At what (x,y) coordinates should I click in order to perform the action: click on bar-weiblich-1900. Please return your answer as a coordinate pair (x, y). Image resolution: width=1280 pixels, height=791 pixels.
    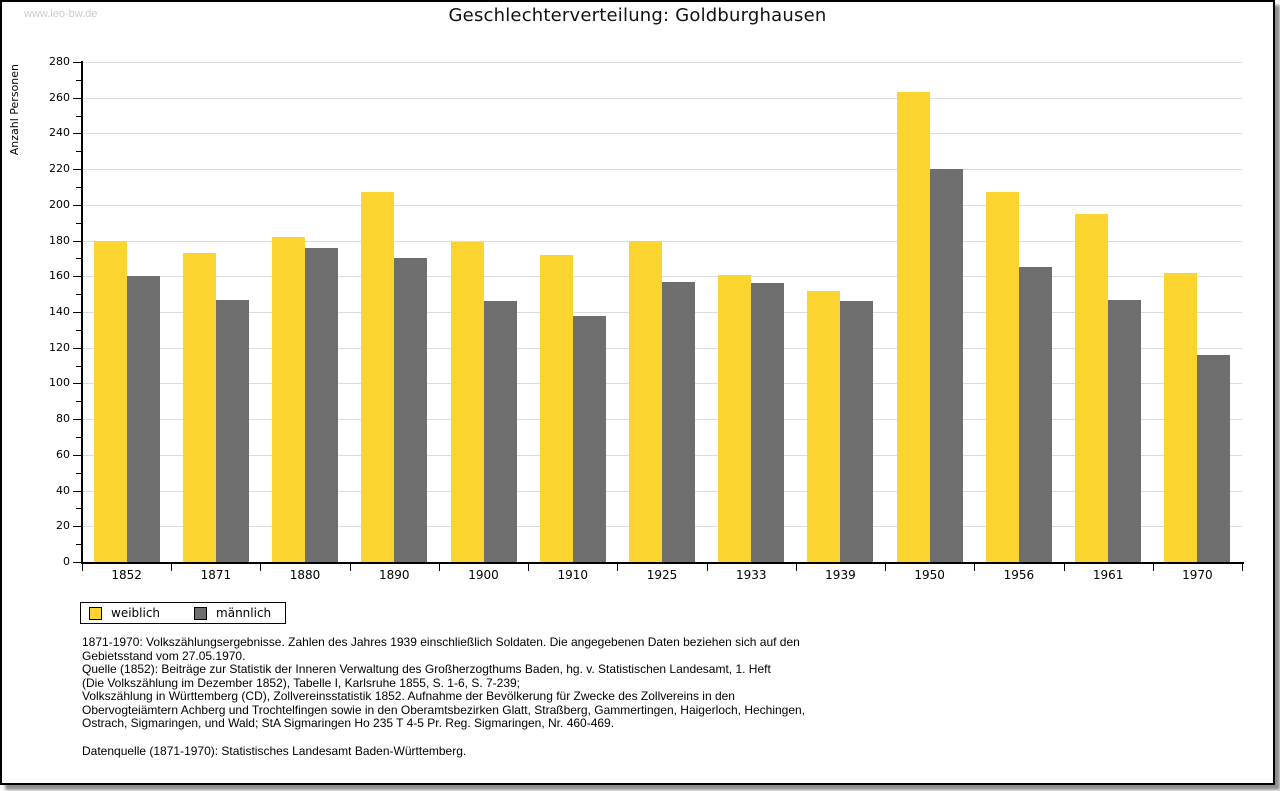
    Looking at the image, I should click on (467, 402).